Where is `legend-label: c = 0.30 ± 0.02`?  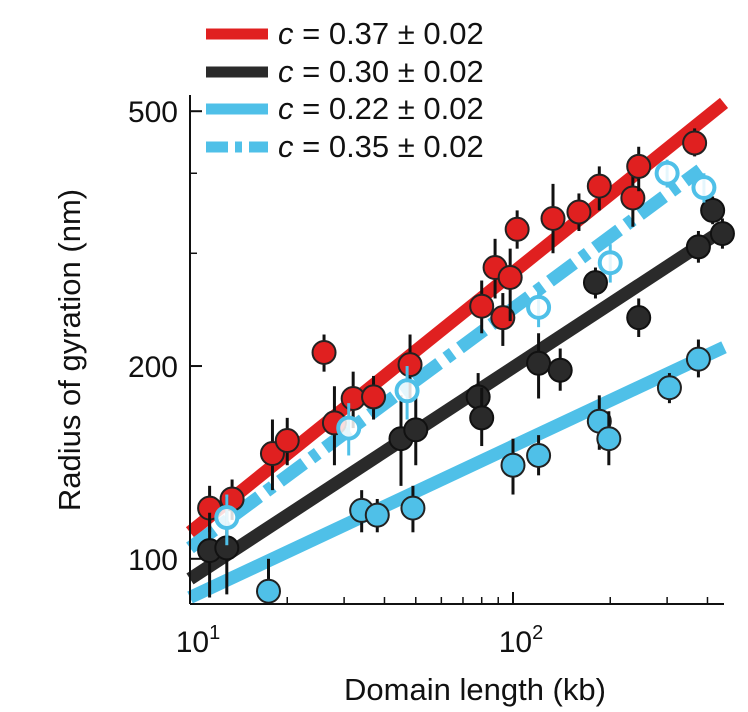
legend-label: c = 0.30 ± 0.02 is located at coordinates (381, 71).